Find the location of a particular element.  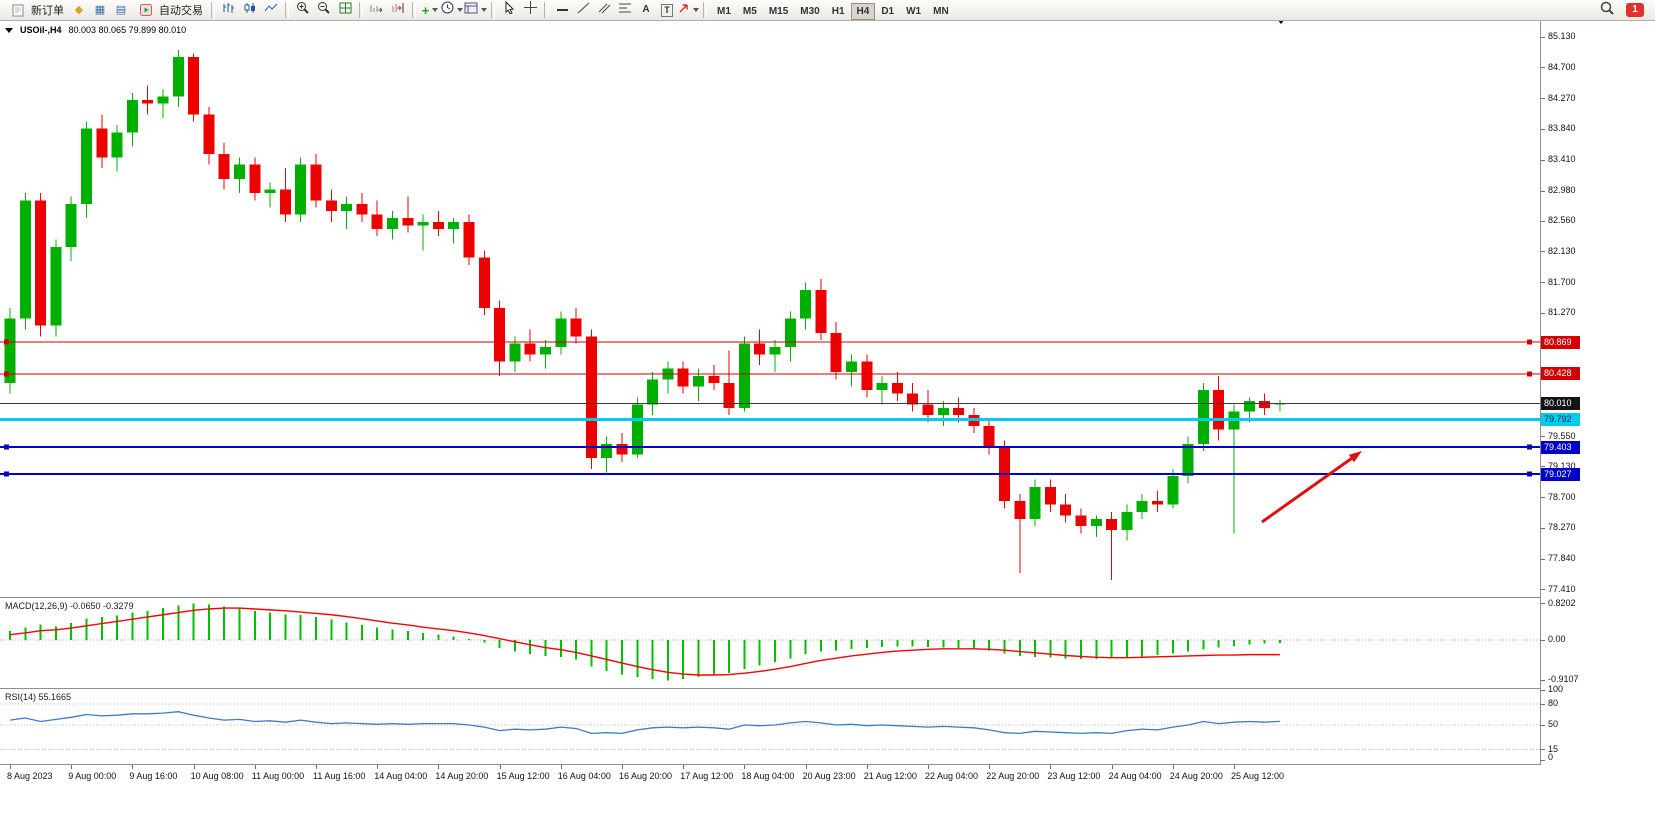

timeframe-h4-button: H4 is located at coordinates (863, 11).